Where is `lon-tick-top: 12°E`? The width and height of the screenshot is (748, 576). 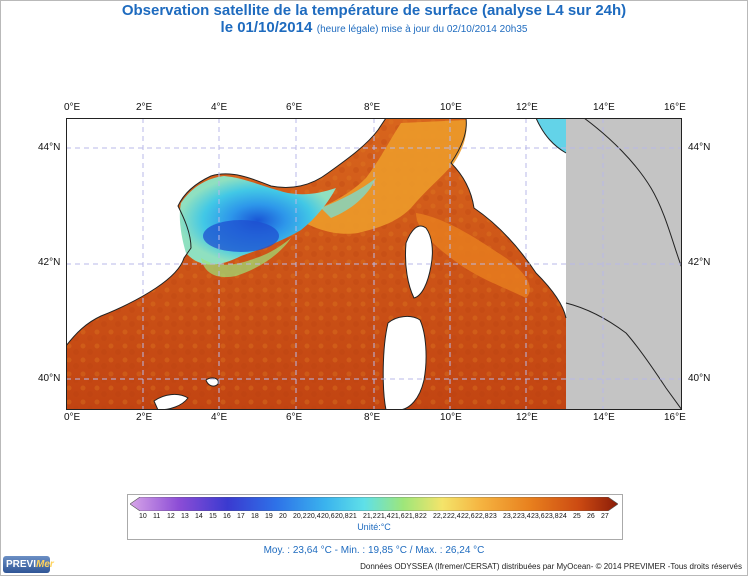 lon-tick-top: 12°E is located at coordinates (527, 107).